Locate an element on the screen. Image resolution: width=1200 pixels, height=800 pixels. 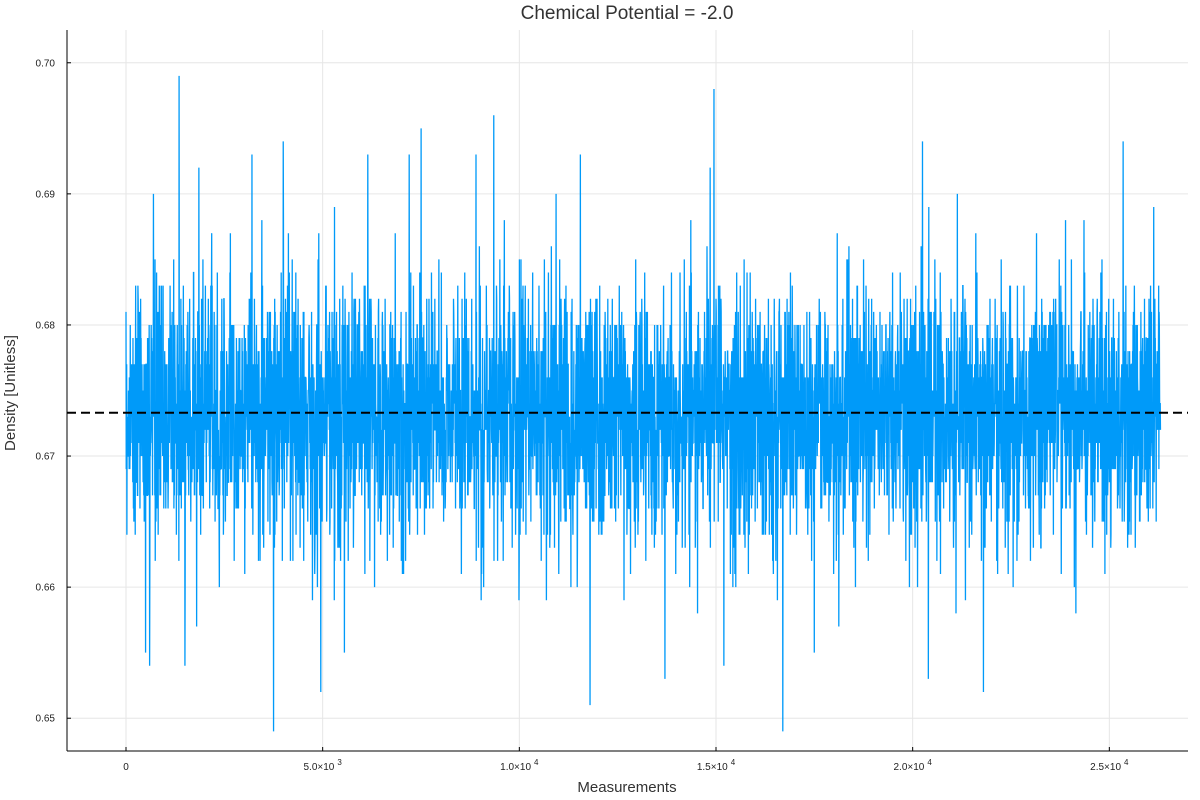
x-tick-label-3: 1.5×10 4 is located at coordinates (716, 765).